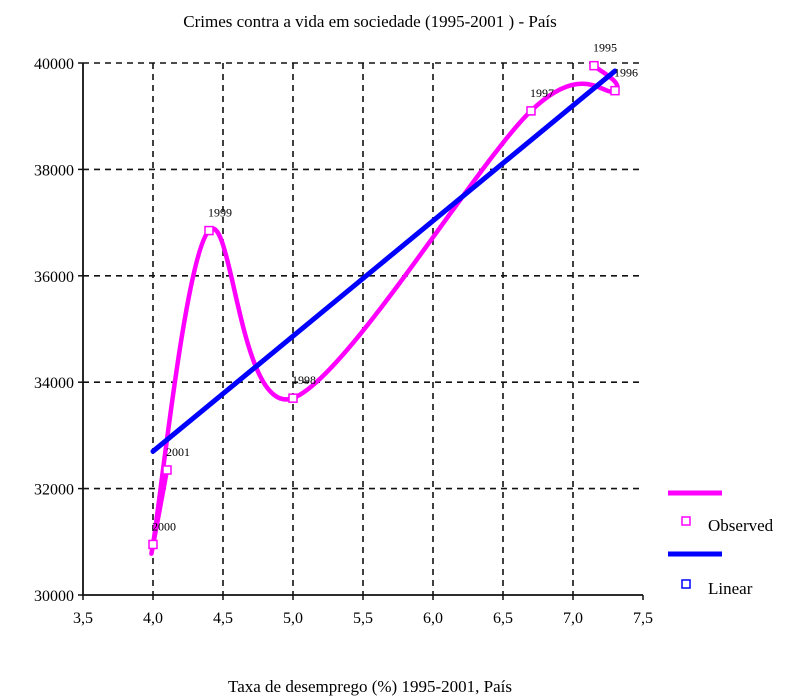 The width and height of the screenshot is (800, 700). Describe the element at coordinates (573, 618) in the screenshot. I see `x-tick-label: 7,0` at that location.